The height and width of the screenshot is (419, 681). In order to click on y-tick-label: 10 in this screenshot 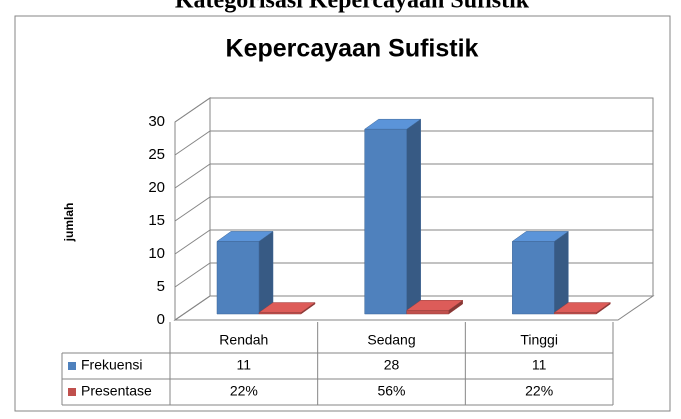, I will do `click(156, 253)`.